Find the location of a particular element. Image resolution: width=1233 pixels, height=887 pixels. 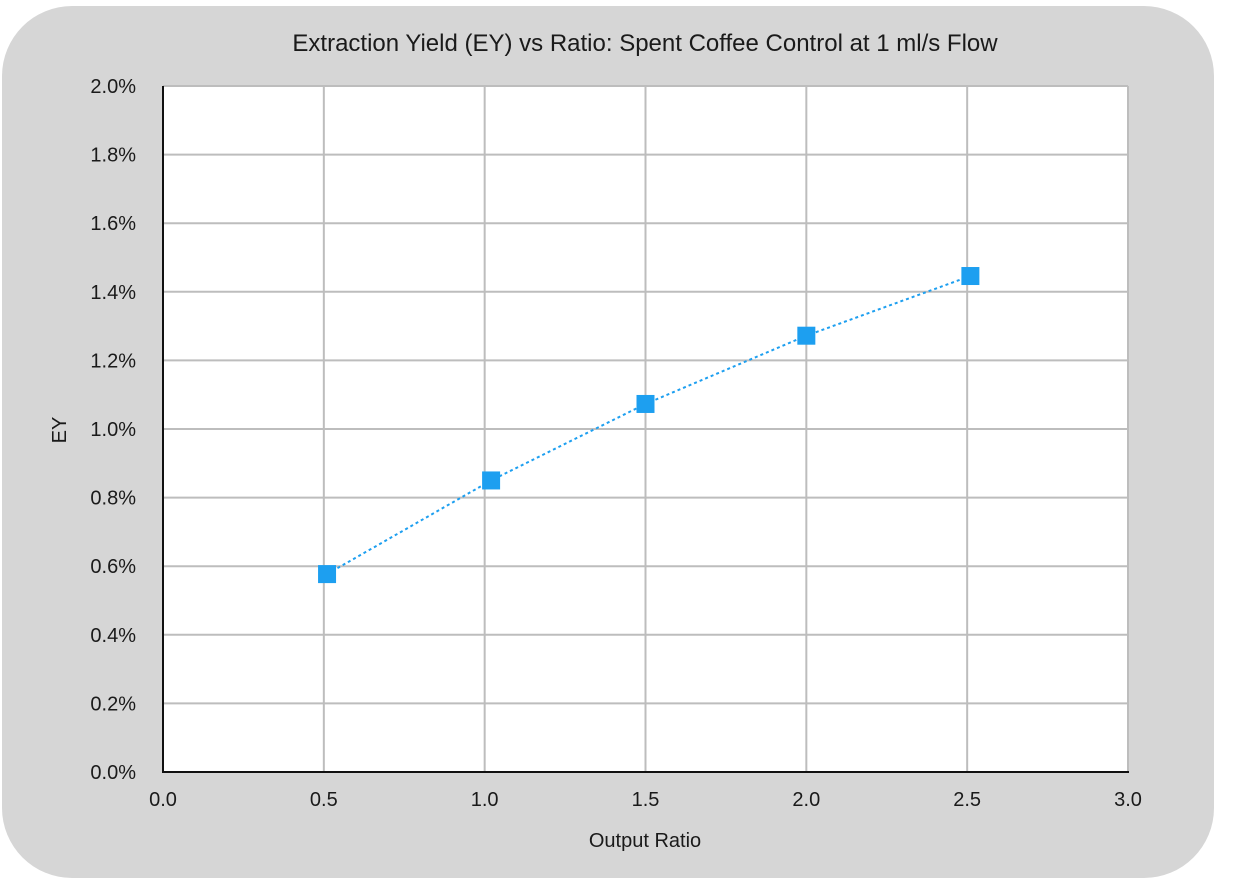

y-tick-label: 0.2% is located at coordinates (113, 704).